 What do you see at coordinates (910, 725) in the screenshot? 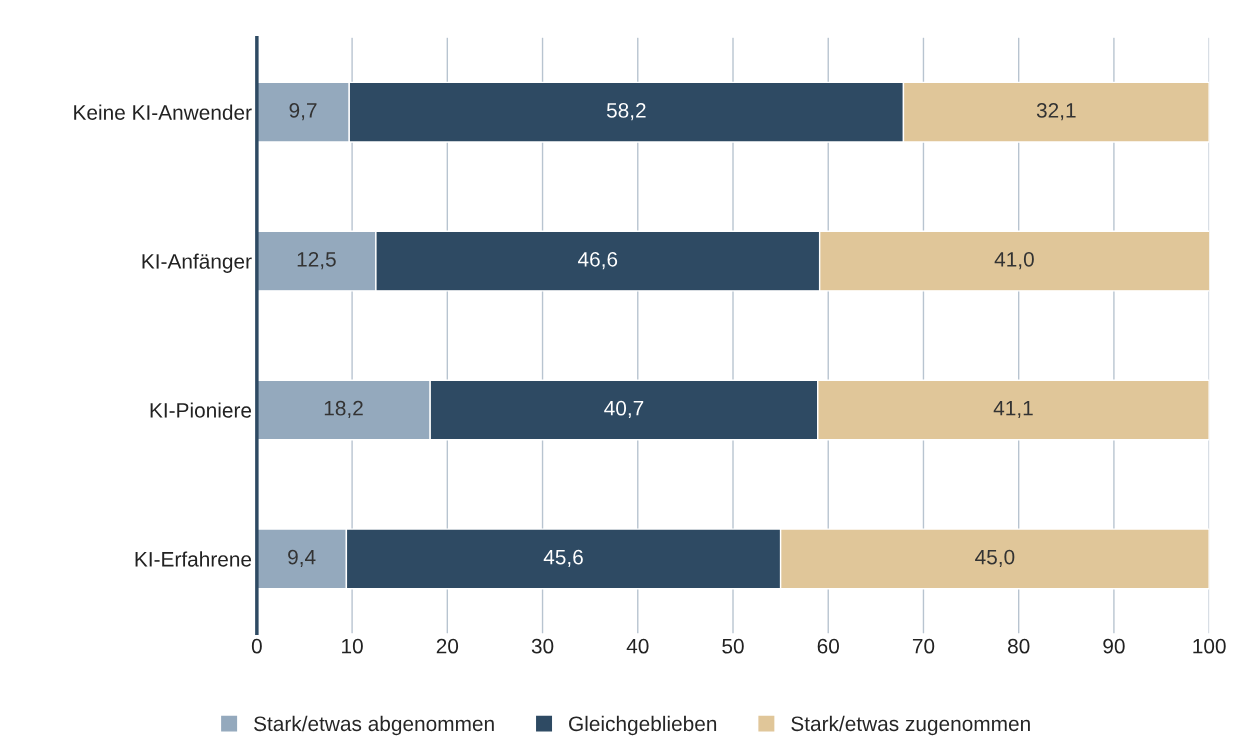
I see `legend-label: Stark/etwas zugenommen` at bounding box center [910, 725].